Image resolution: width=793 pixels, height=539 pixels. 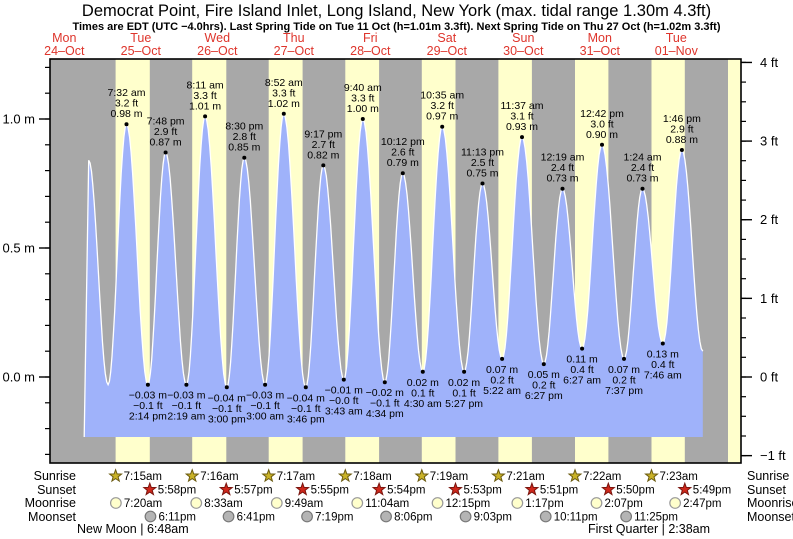 I want to click on date-label: Sun 30–Oct, so click(x=523, y=44).